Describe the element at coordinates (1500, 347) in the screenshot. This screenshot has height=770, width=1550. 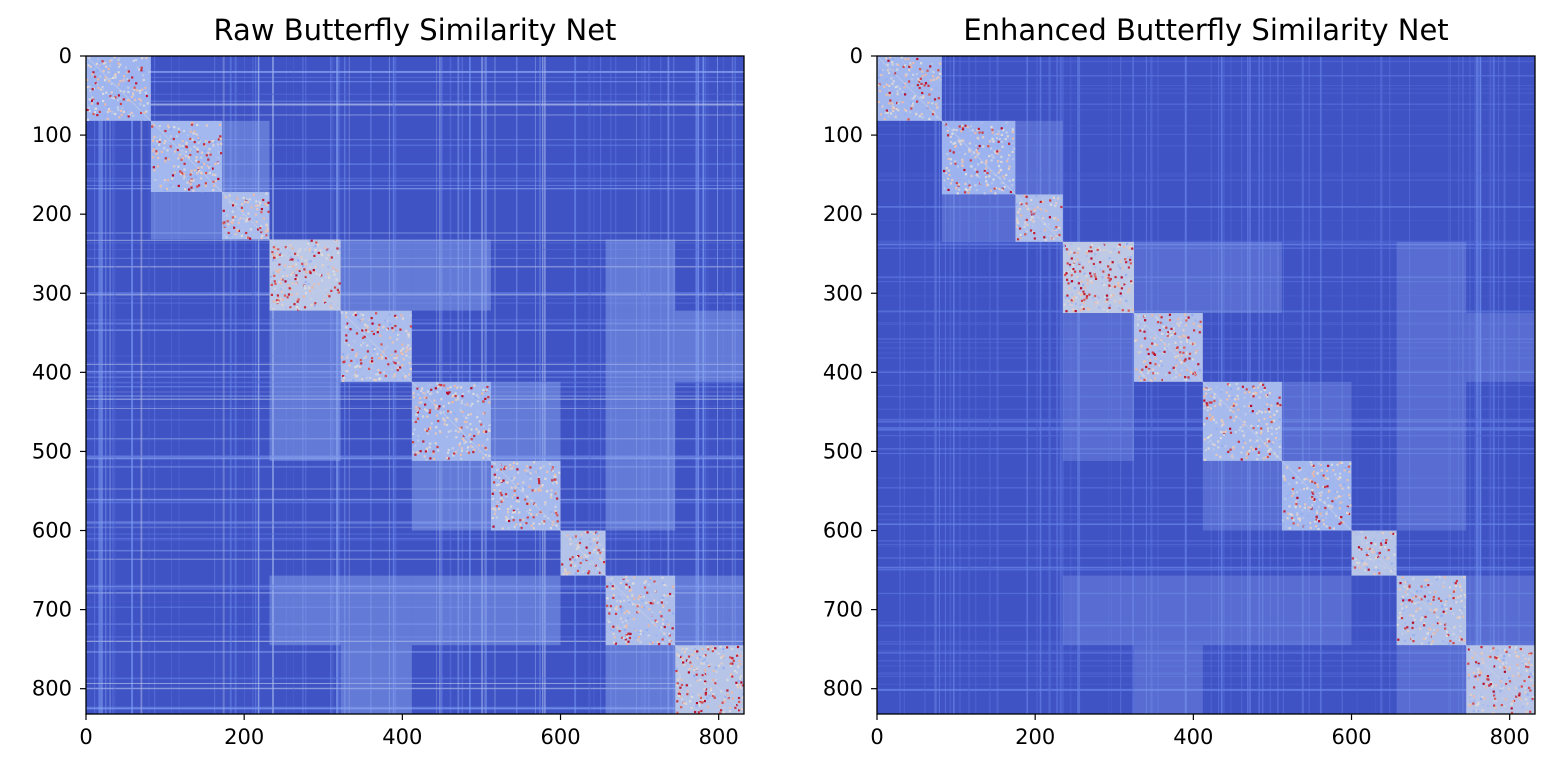
I see `enhanced-offdiag-block` at that location.